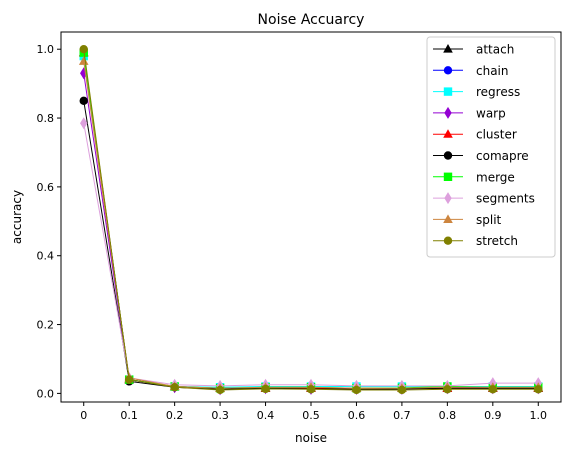 Image resolution: width=567 pixels, height=455 pixels. Describe the element at coordinates (83, 415) in the screenshot. I see `x-tick-label: 0` at that location.